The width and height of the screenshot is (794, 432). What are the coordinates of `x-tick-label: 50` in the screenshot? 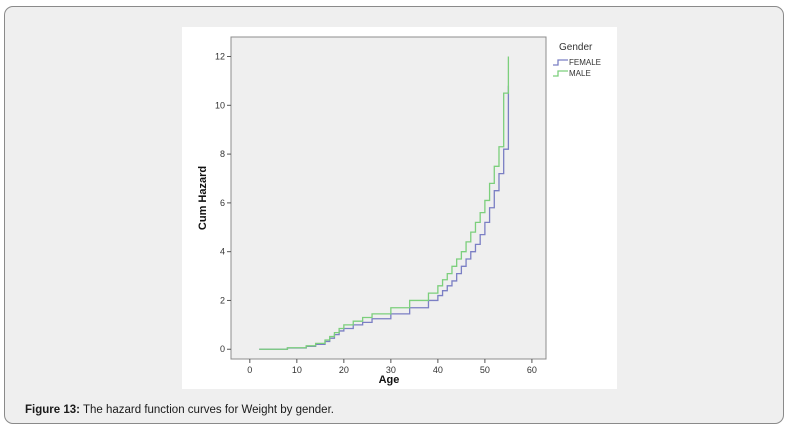 It's located at (485, 370).